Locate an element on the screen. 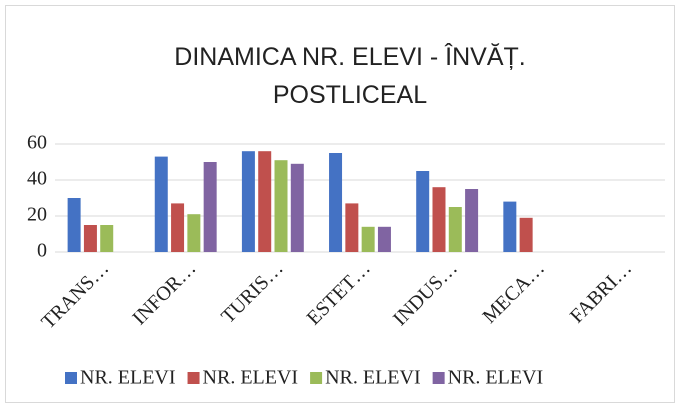 The image size is (681, 409). y-tick-label: 0 is located at coordinates (42, 251).